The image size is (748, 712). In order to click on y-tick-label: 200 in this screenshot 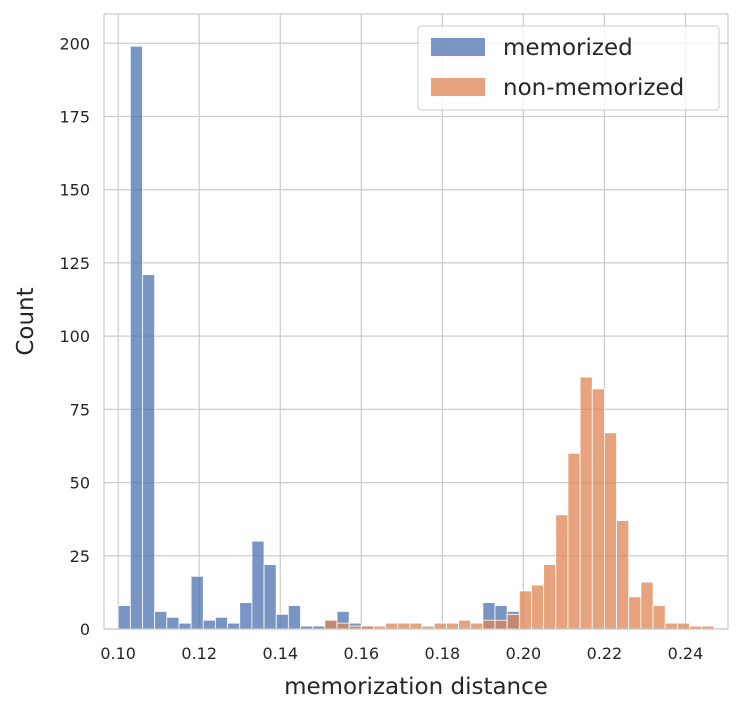, I will do `click(74, 43)`.